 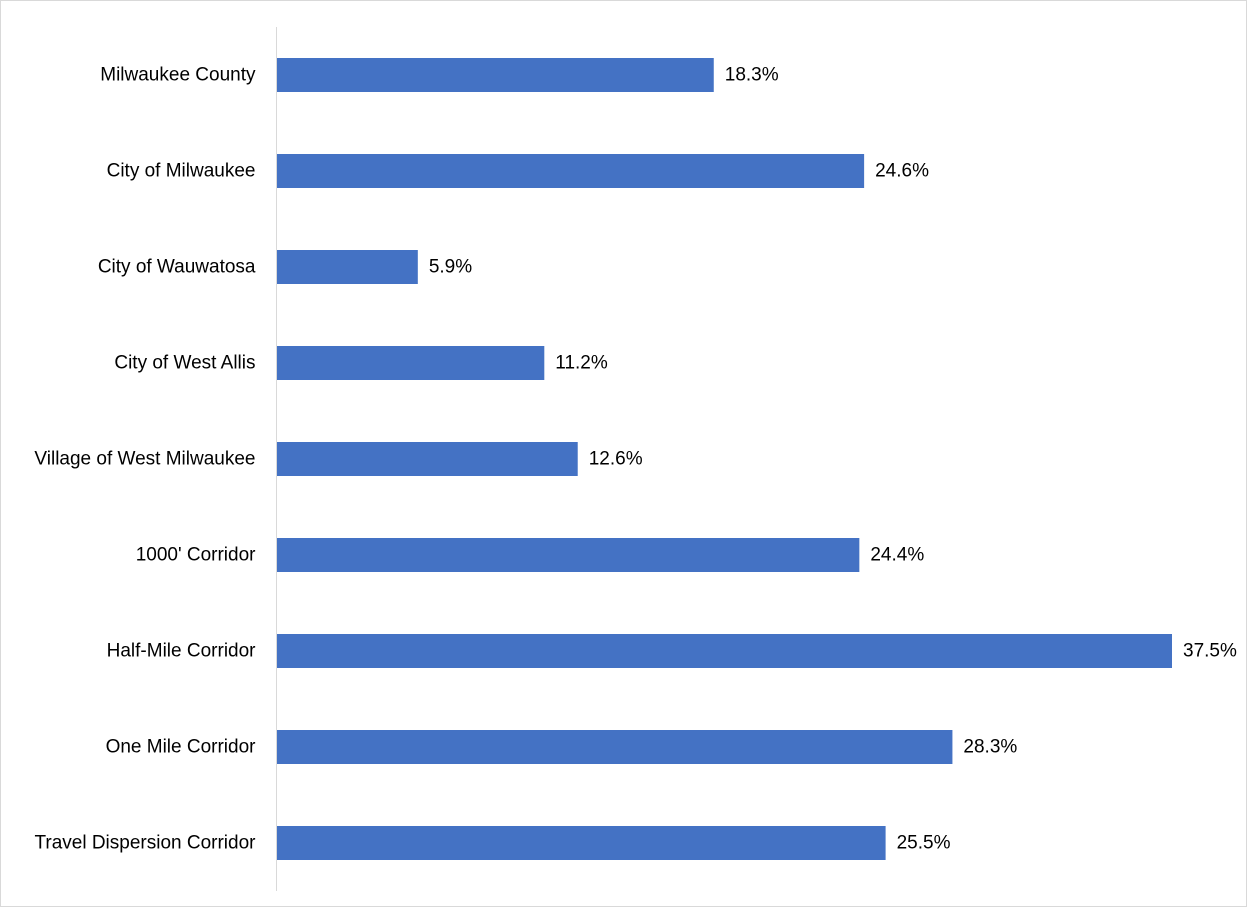 What do you see at coordinates (178, 75) in the screenshot?
I see `category-label: Milwaukee County` at bounding box center [178, 75].